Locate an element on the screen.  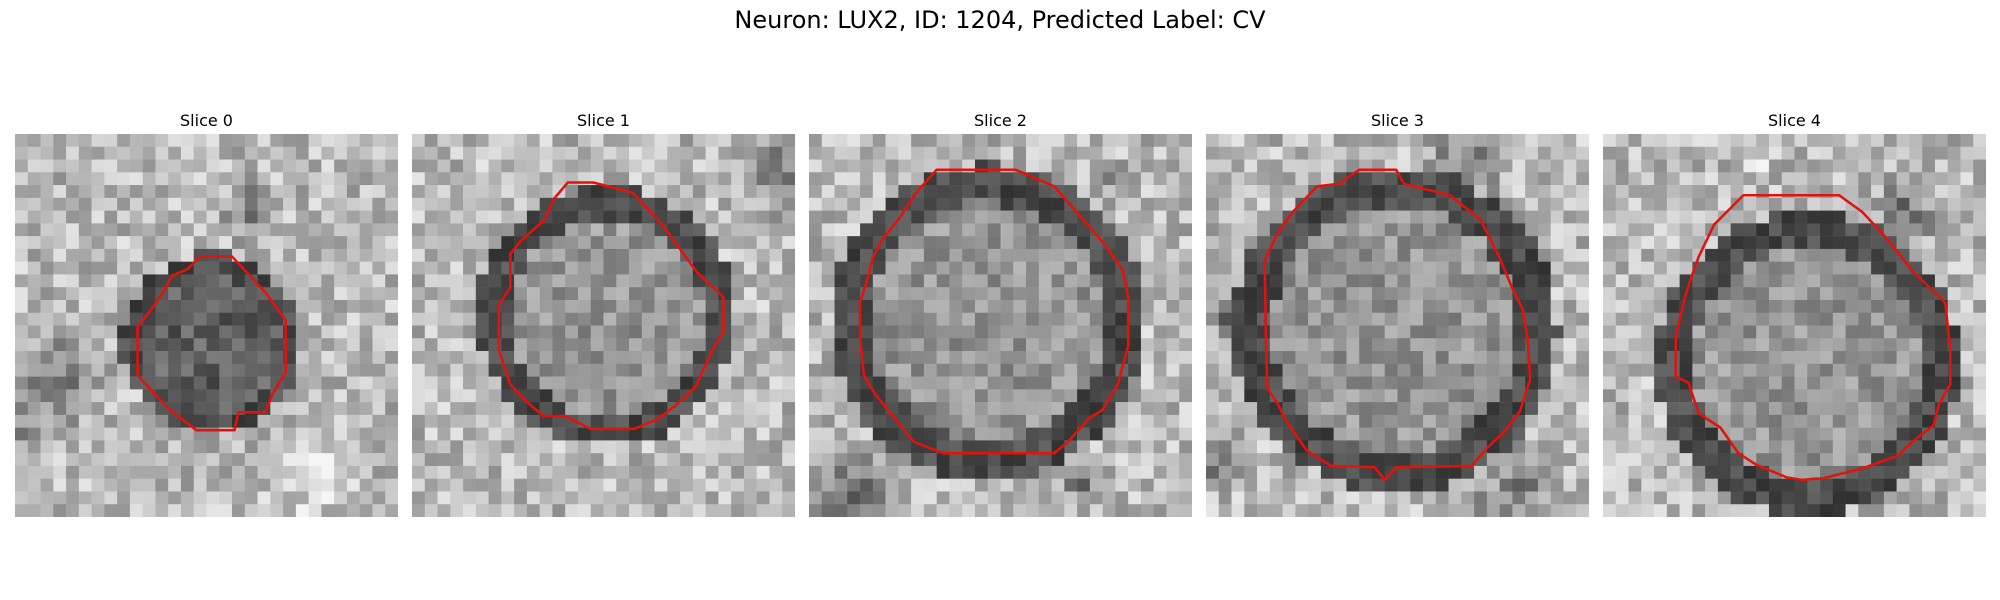
slice-panel-1: Slice 1 is located at coordinates (603, 312).